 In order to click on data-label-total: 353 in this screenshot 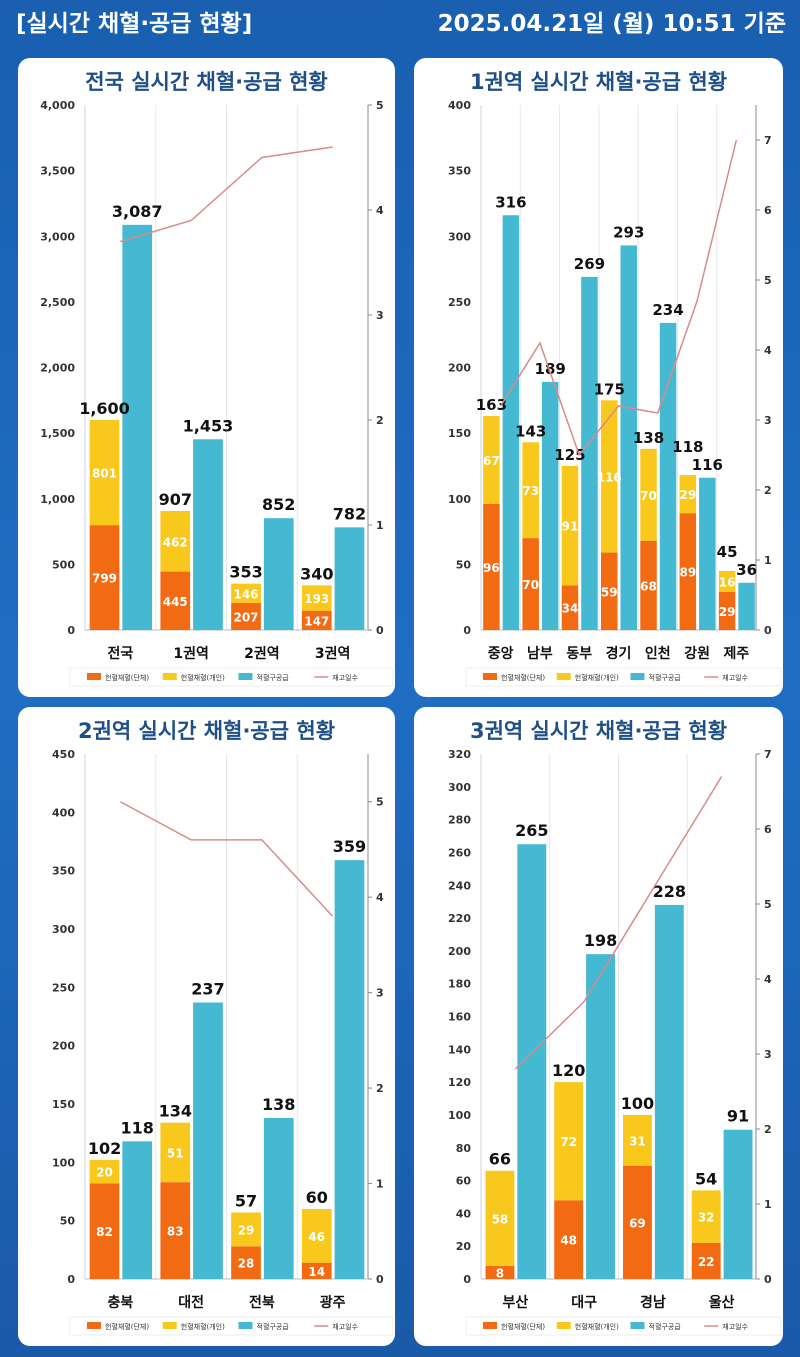, I will do `click(245, 572)`.